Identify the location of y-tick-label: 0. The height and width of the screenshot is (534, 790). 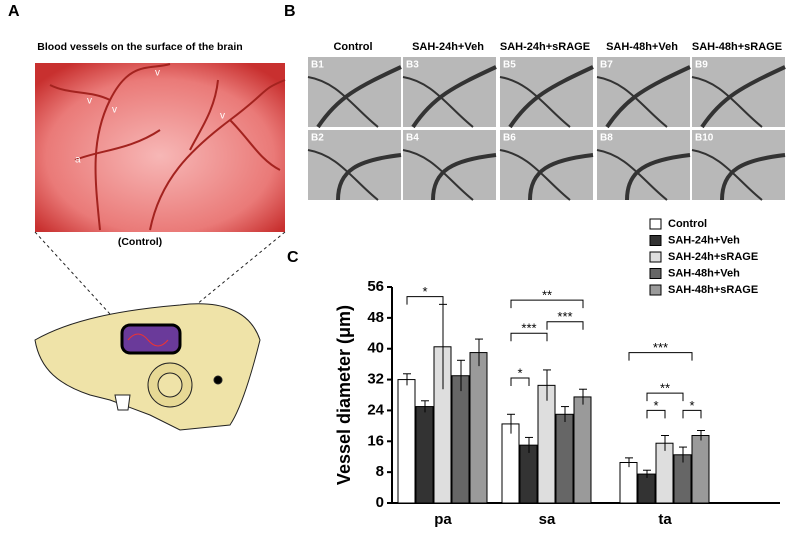
(380, 502).